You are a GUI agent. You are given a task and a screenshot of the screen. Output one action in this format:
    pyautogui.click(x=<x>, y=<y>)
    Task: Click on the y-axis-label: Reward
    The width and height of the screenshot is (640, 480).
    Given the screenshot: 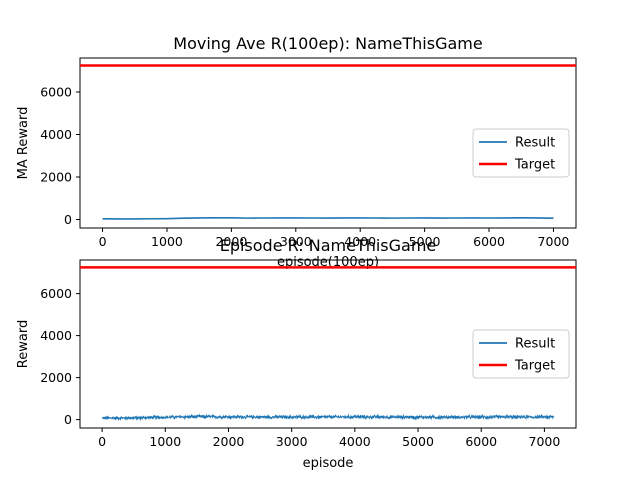 What is the action you would take?
    pyautogui.click(x=23, y=344)
    